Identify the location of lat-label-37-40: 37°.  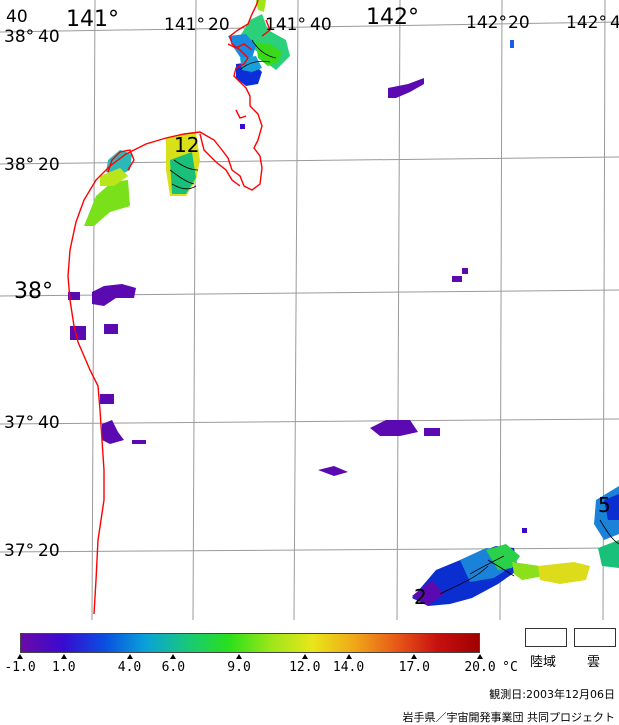
(19, 423).